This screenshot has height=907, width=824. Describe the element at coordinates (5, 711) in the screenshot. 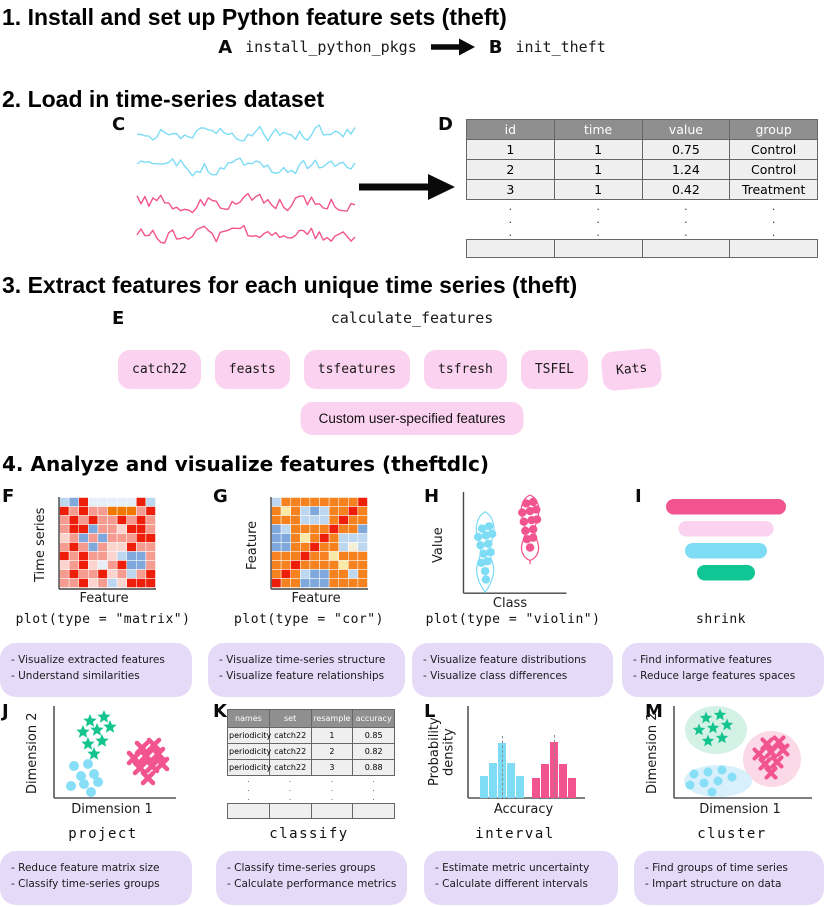

I see `panel-label-j: J` at that location.